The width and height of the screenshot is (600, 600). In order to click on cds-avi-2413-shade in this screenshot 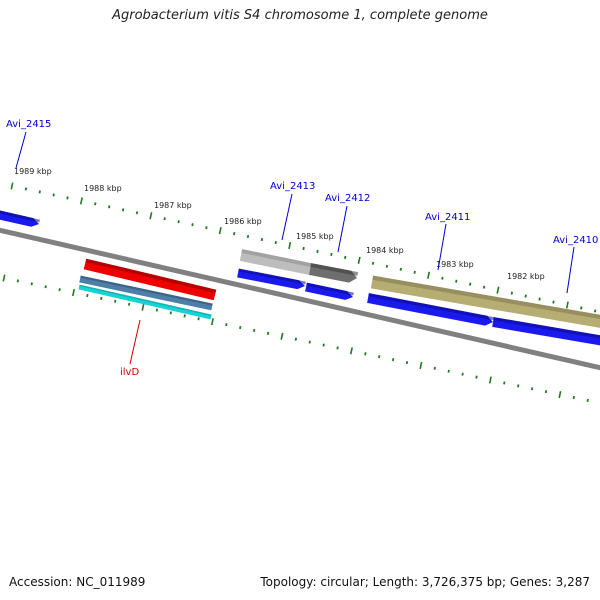, I will do `click(272, 276)`.